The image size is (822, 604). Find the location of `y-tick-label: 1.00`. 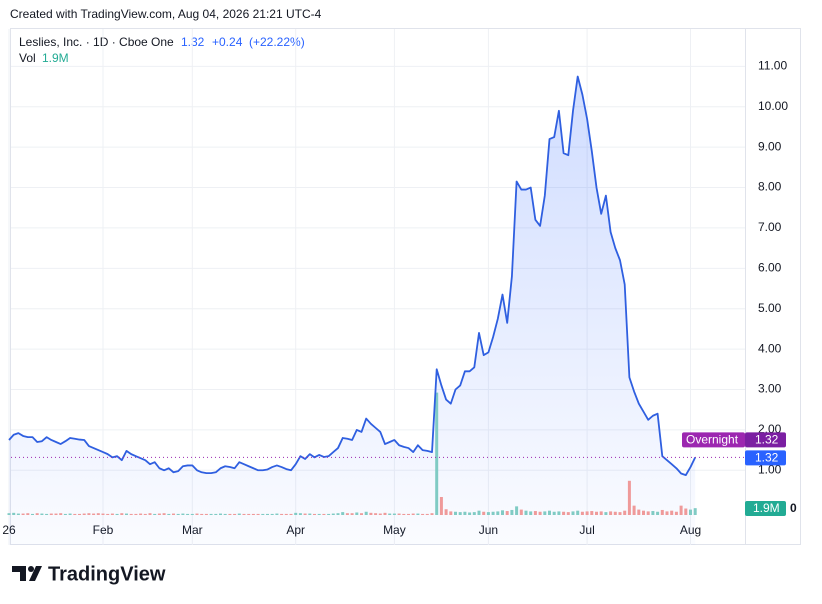

y-tick-label: 1.00 is located at coordinates (770, 469).